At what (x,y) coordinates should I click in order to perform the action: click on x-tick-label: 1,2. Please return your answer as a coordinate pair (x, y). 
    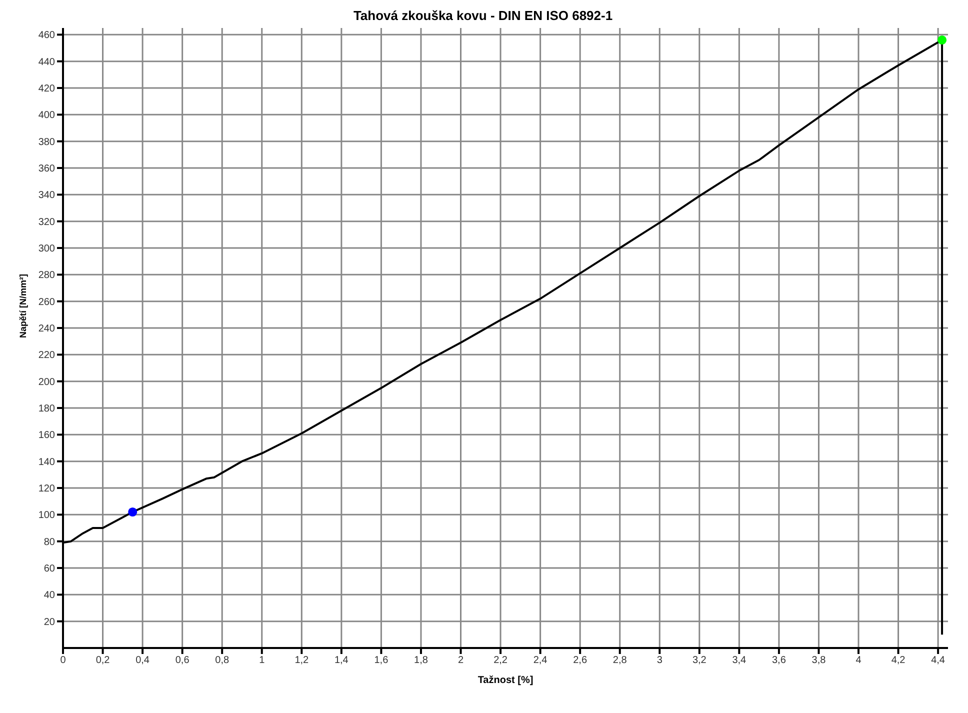
    Looking at the image, I should click on (302, 660).